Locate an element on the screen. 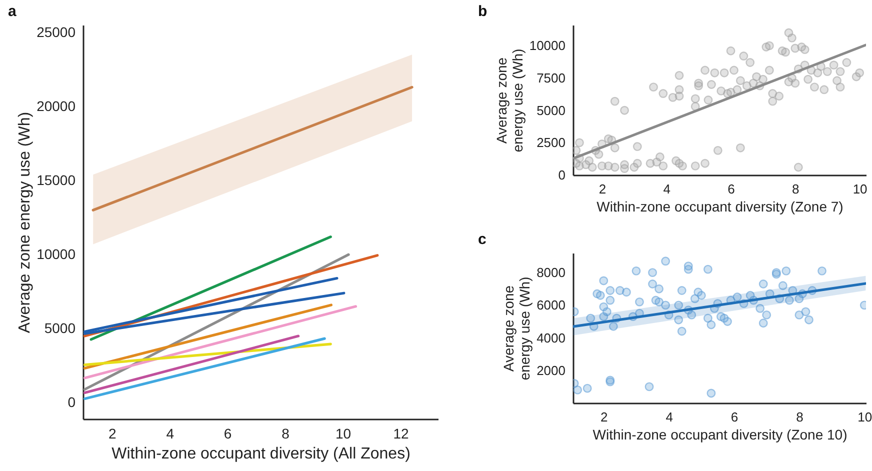  y-tick-label: 6000 is located at coordinates (551, 305).